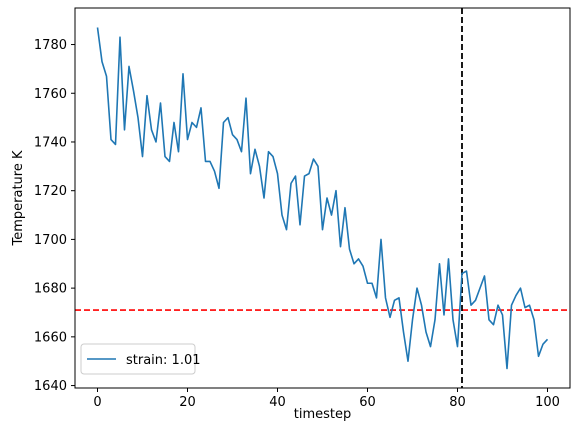 Image resolution: width=580 pixels, height=432 pixels. Describe the element at coordinates (323, 414) in the screenshot. I see `x-axis-label: timestep` at that location.